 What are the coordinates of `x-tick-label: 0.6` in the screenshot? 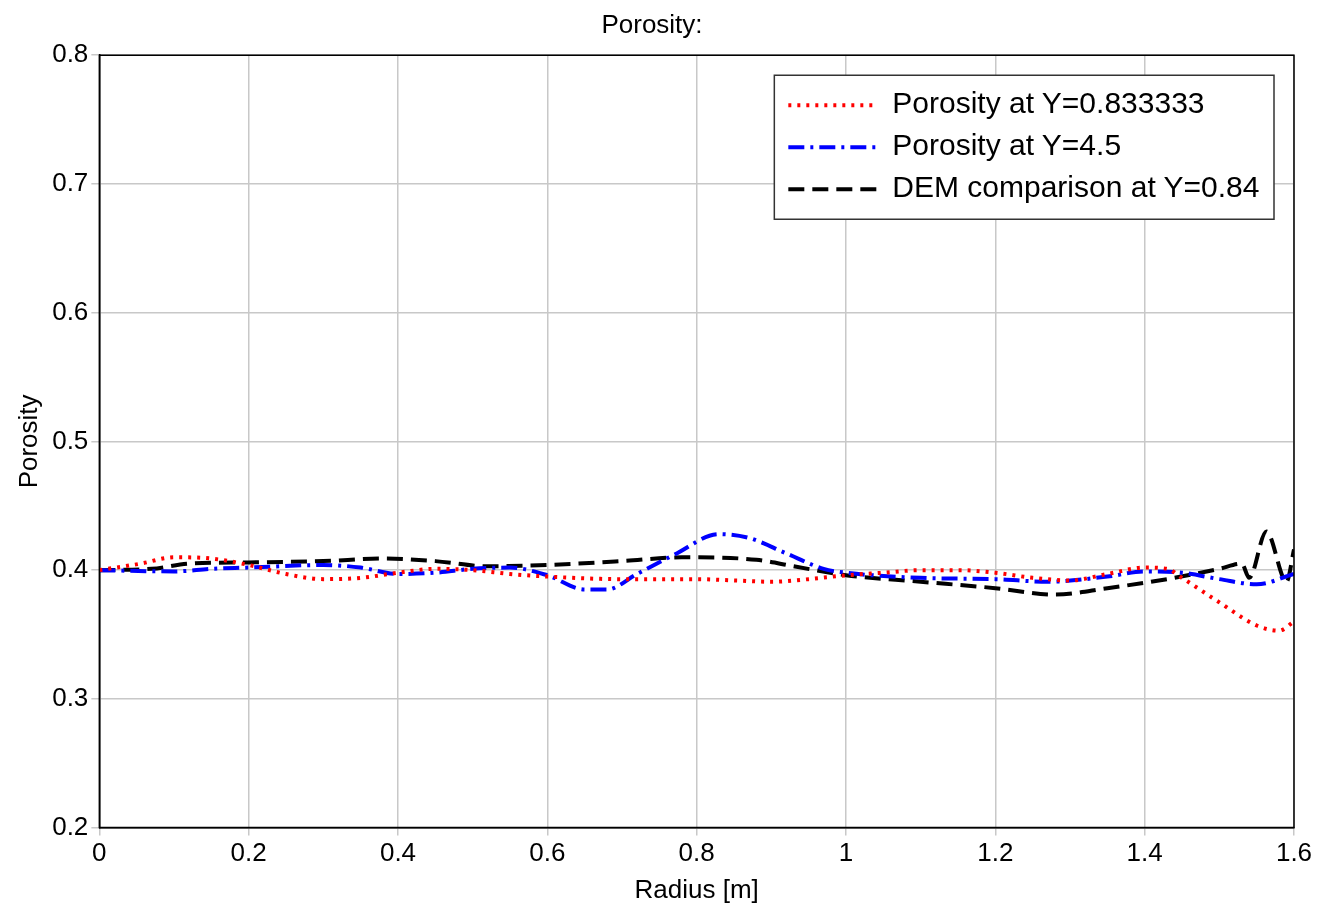 It's located at (547, 852).